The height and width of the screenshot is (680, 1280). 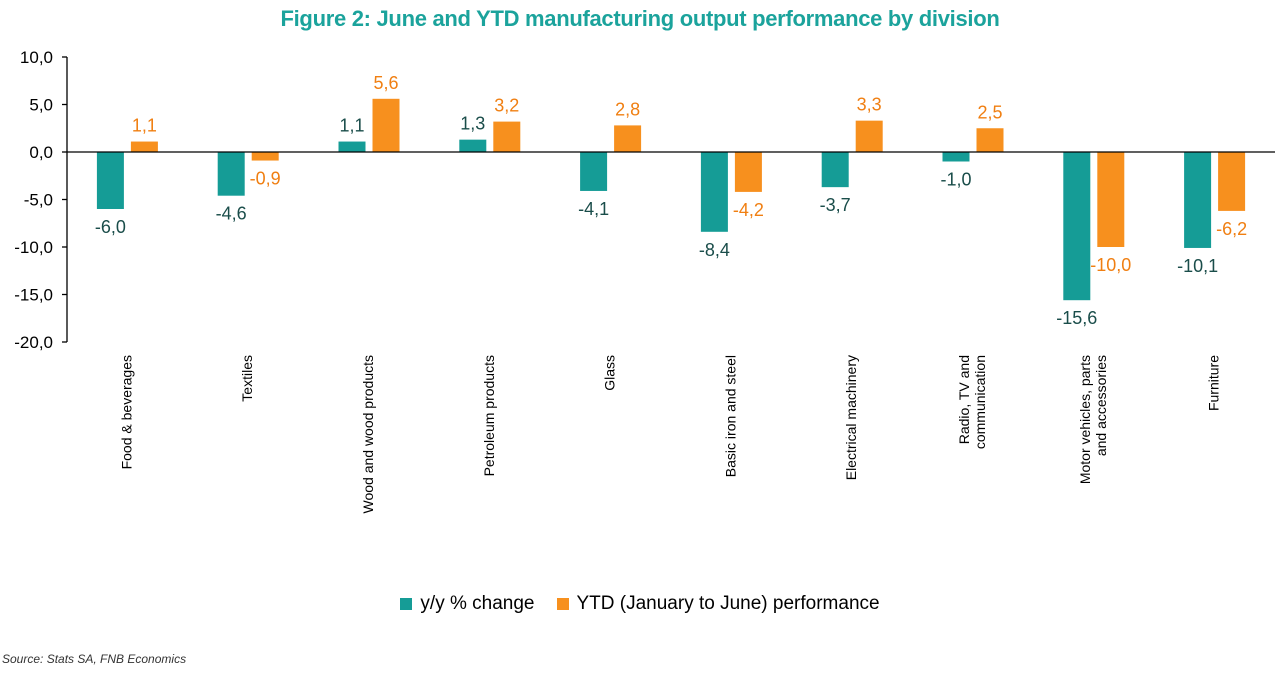 I want to click on y-tick-label: -20,0, so click(x=33, y=342).